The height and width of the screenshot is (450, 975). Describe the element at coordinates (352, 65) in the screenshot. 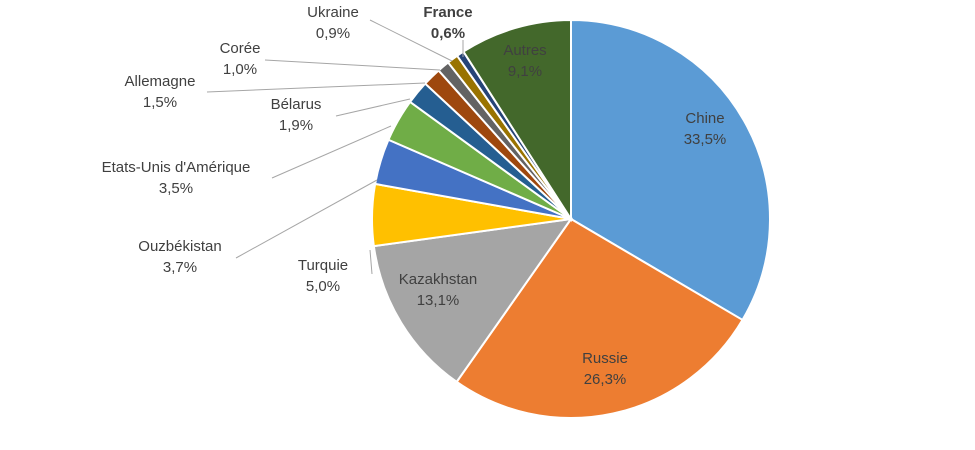

I see `leader-line-coree` at that location.